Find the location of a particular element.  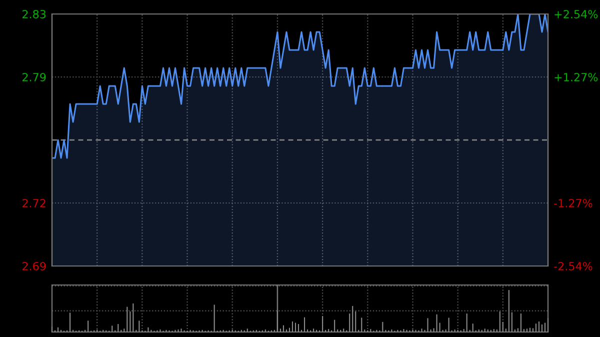

y-tick-label: 2.83 is located at coordinates (34, 14).